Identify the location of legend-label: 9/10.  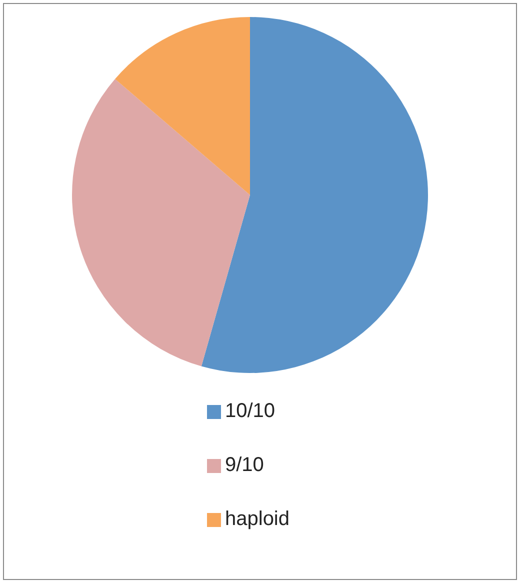
(244, 465).